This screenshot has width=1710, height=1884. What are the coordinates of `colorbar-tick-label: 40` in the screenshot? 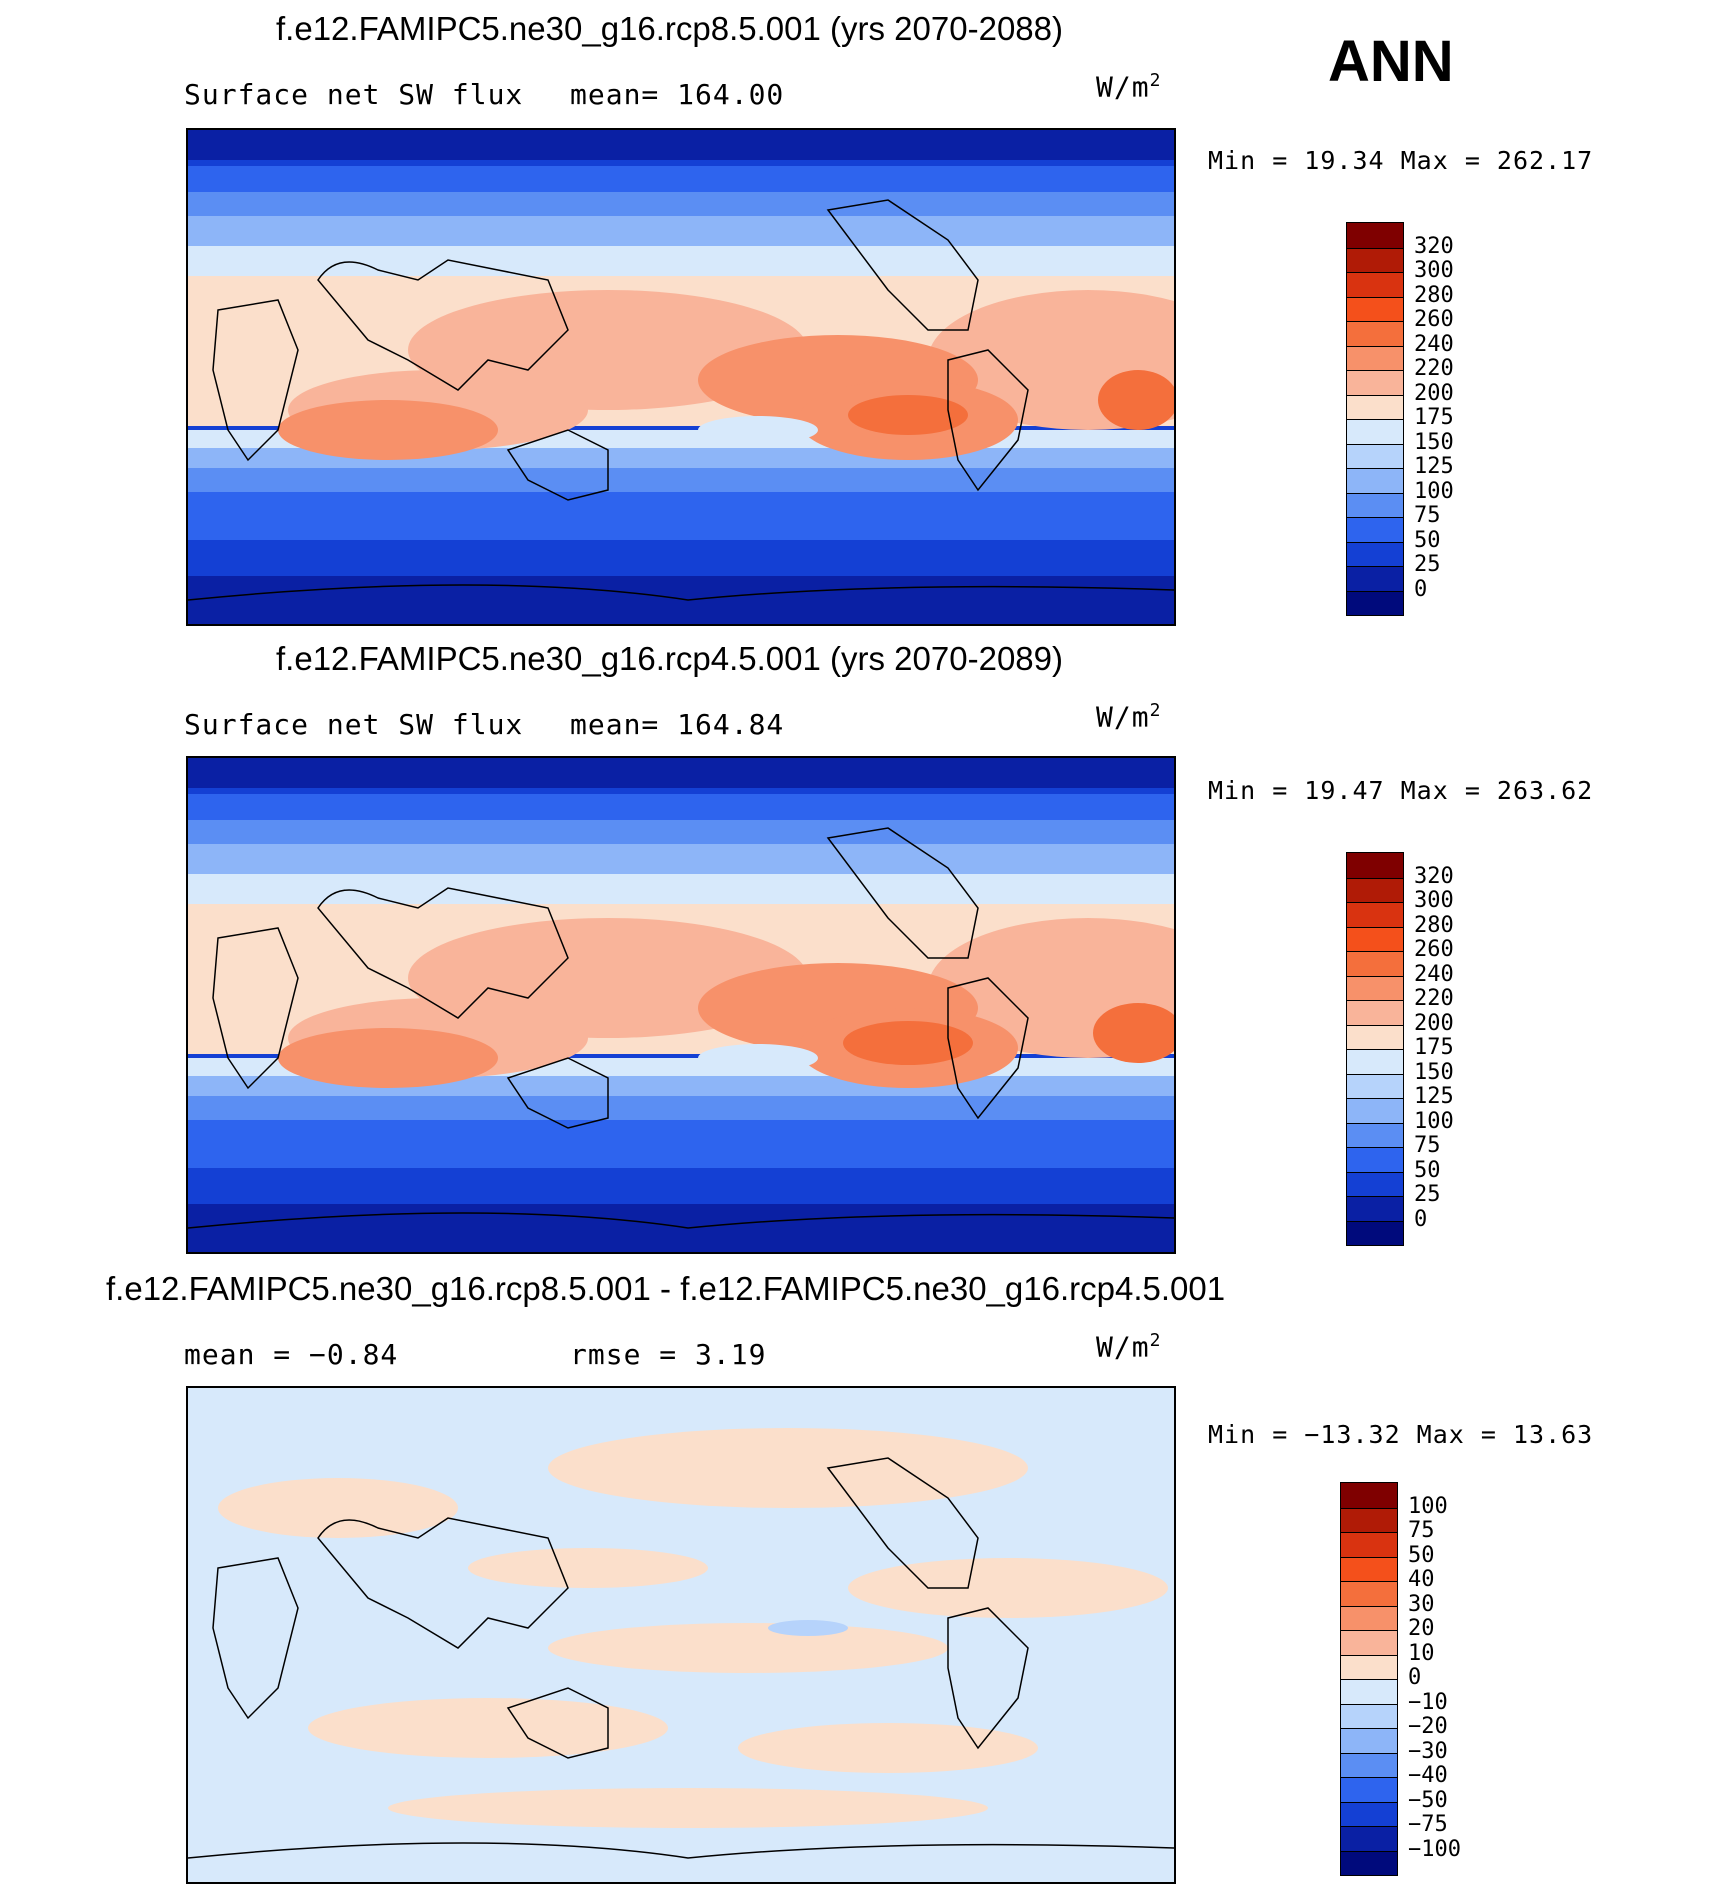 It's located at (1421, 1579).